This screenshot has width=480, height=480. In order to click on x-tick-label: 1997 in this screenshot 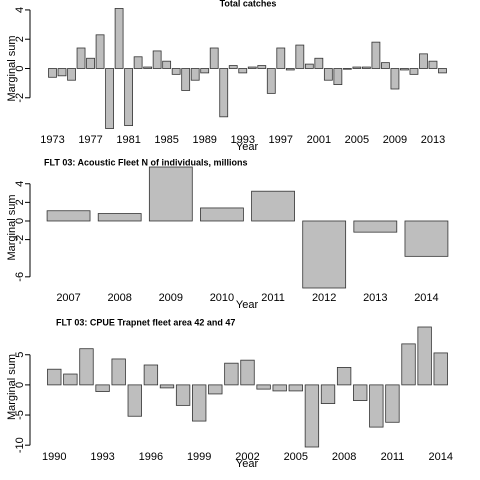, I will do `click(281, 140)`.